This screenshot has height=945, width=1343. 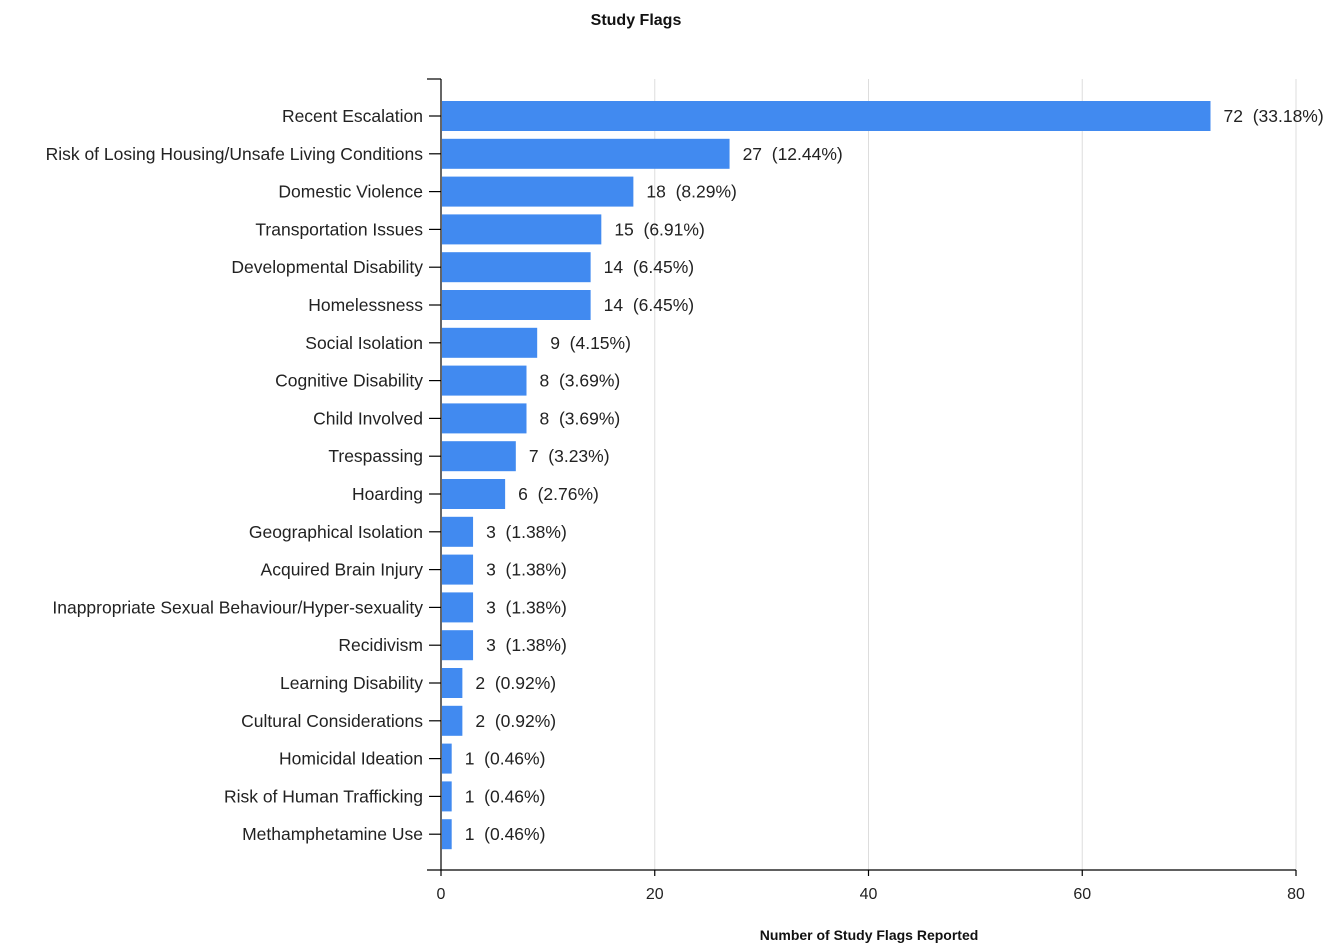 I want to click on category-label: Cognitive Disability, so click(x=349, y=381).